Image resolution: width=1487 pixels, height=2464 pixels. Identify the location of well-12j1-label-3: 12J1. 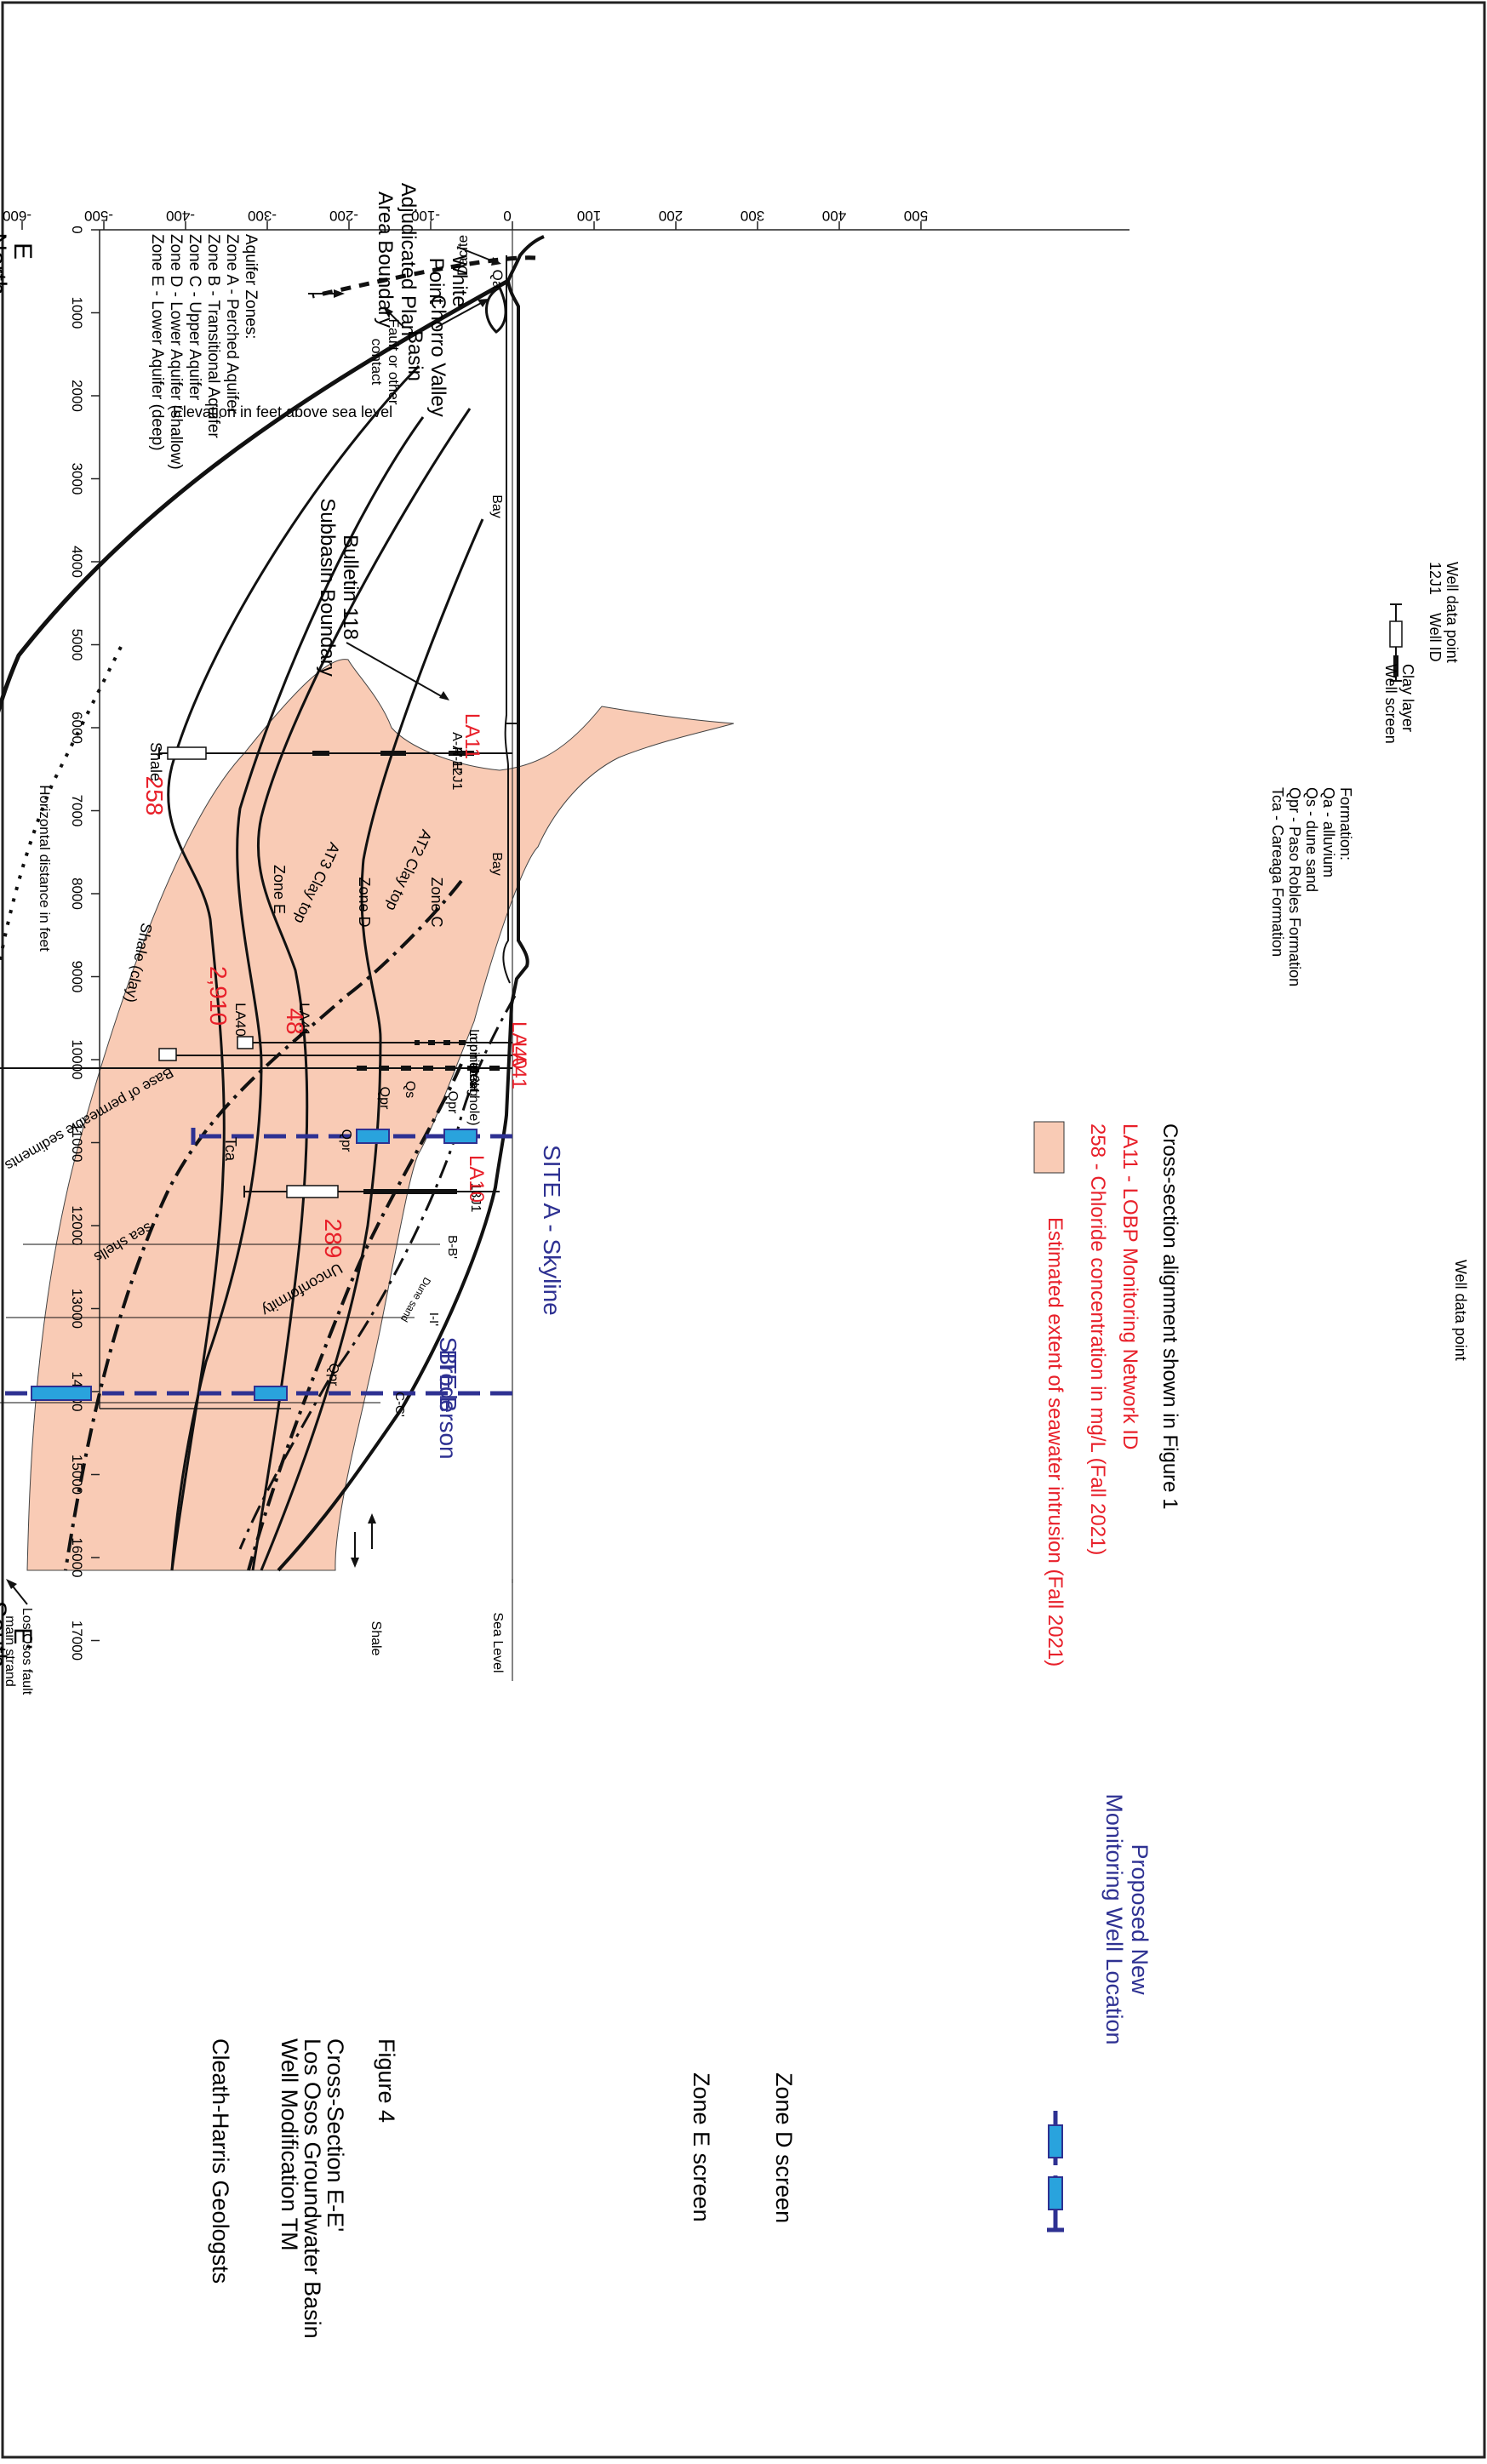
(456, 776).